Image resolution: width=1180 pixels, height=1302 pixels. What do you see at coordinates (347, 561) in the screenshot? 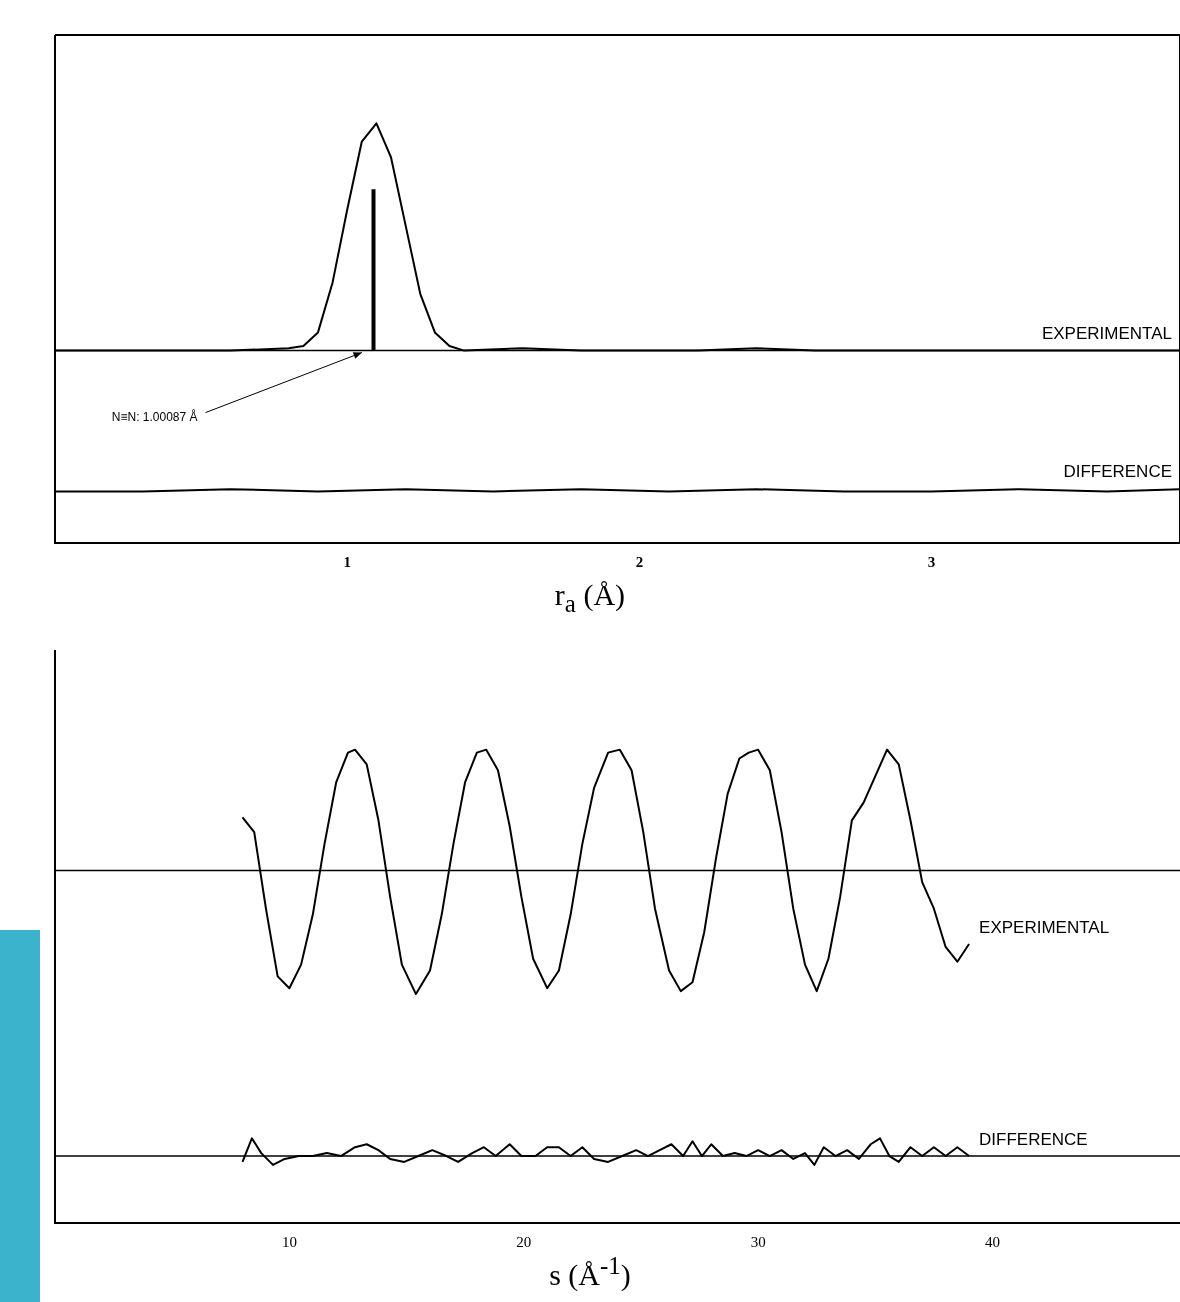
I see `x-tick-label: 1` at bounding box center [347, 561].